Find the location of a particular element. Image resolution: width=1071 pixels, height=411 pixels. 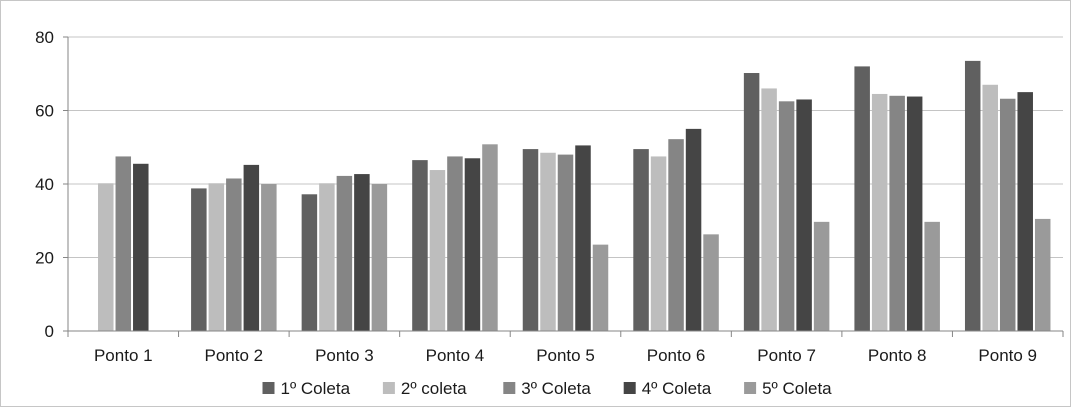

y-tick-label: 80 is located at coordinates (44, 37).